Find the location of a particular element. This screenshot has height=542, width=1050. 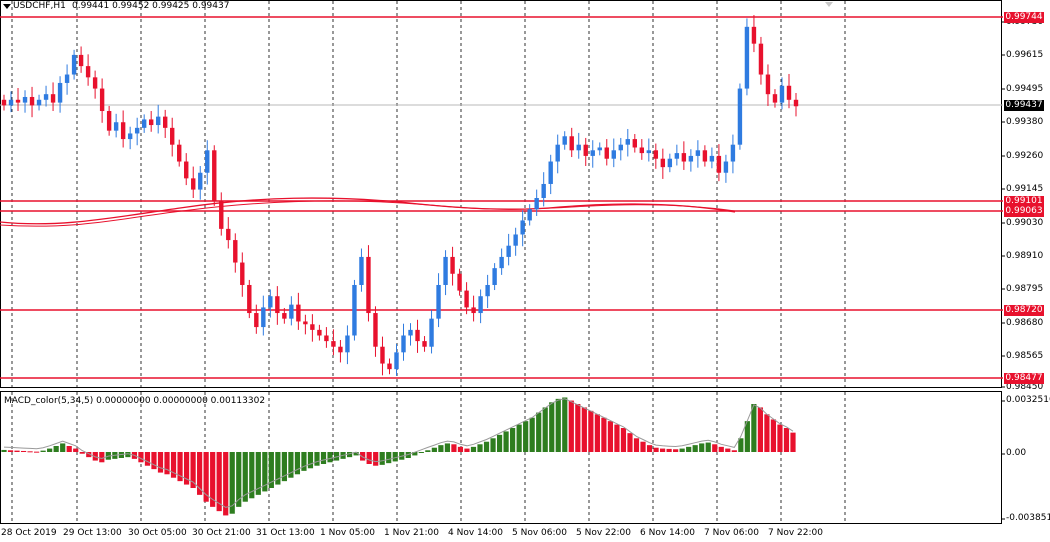

level-tag: 0.98477 is located at coordinates (1024, 378).